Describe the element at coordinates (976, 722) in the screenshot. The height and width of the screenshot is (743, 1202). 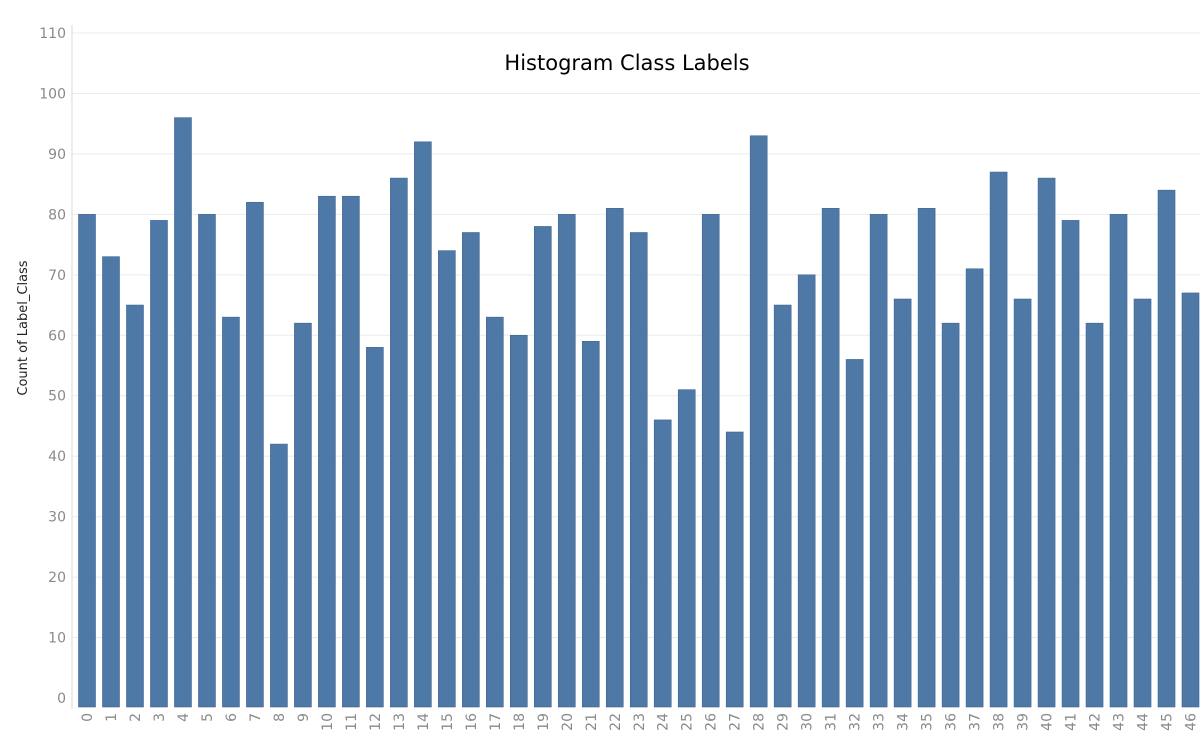
I see `x-tick-label: 37` at that location.